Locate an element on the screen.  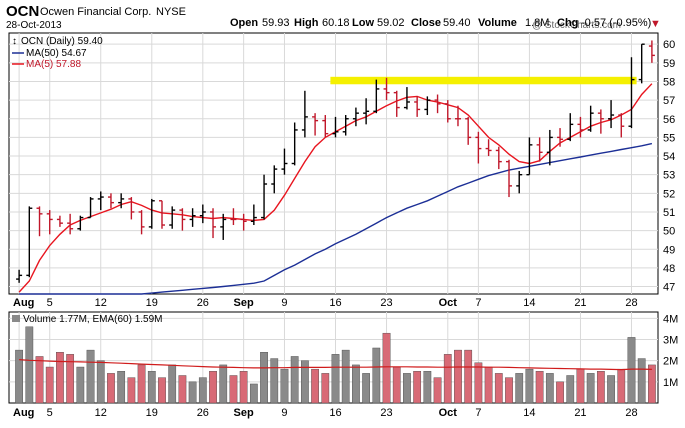
volume-x-tick: 12 is located at coordinates (101, 413).